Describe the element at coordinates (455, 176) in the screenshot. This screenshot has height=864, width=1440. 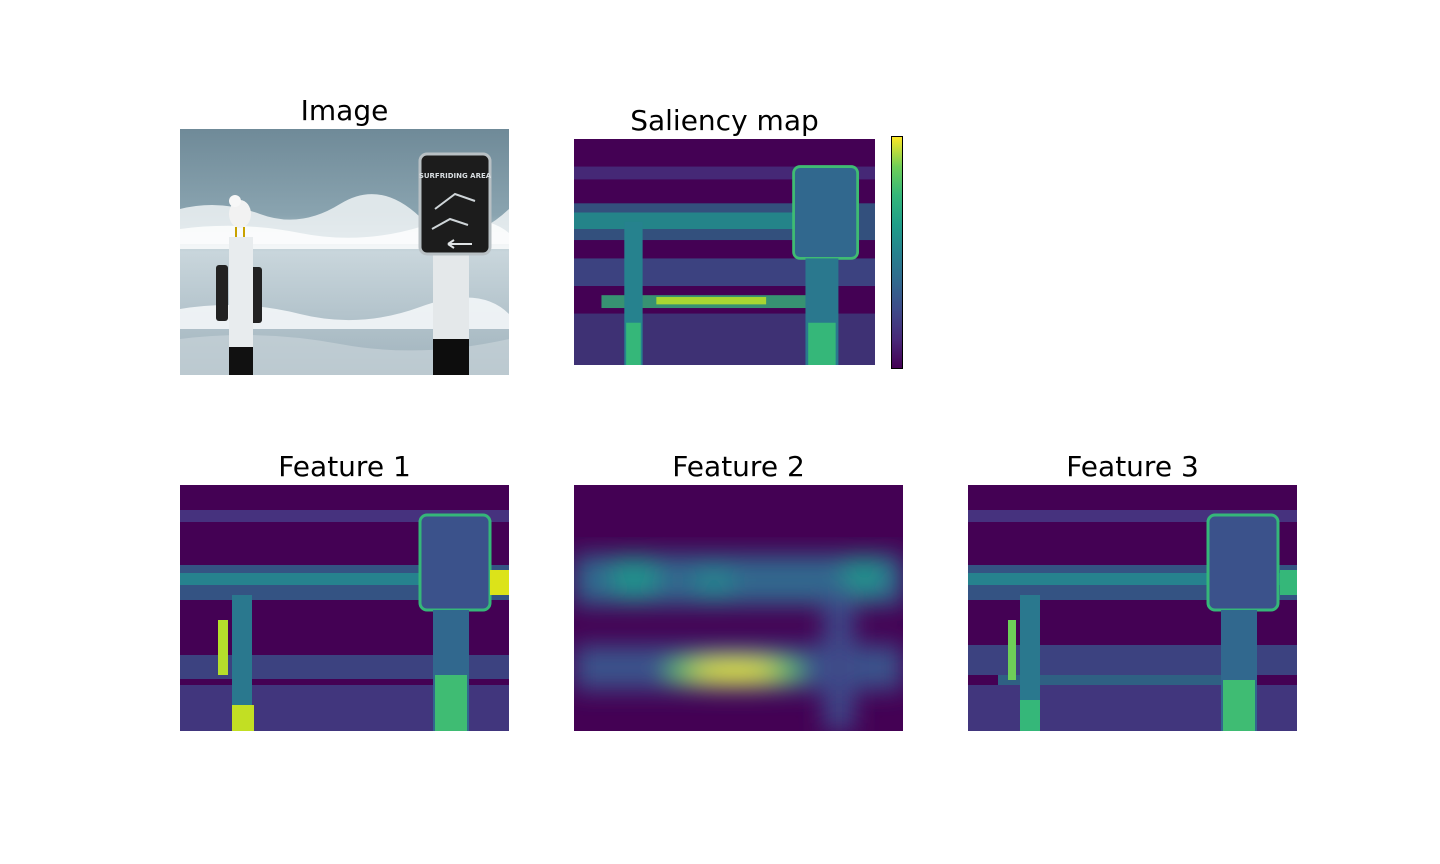
I see `sign-text: SURFRIDING AREA` at that location.